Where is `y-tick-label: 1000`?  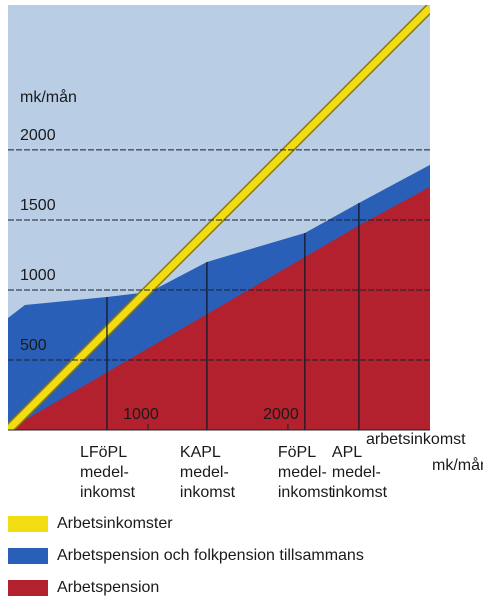 y-tick-label: 1000 is located at coordinates (38, 275).